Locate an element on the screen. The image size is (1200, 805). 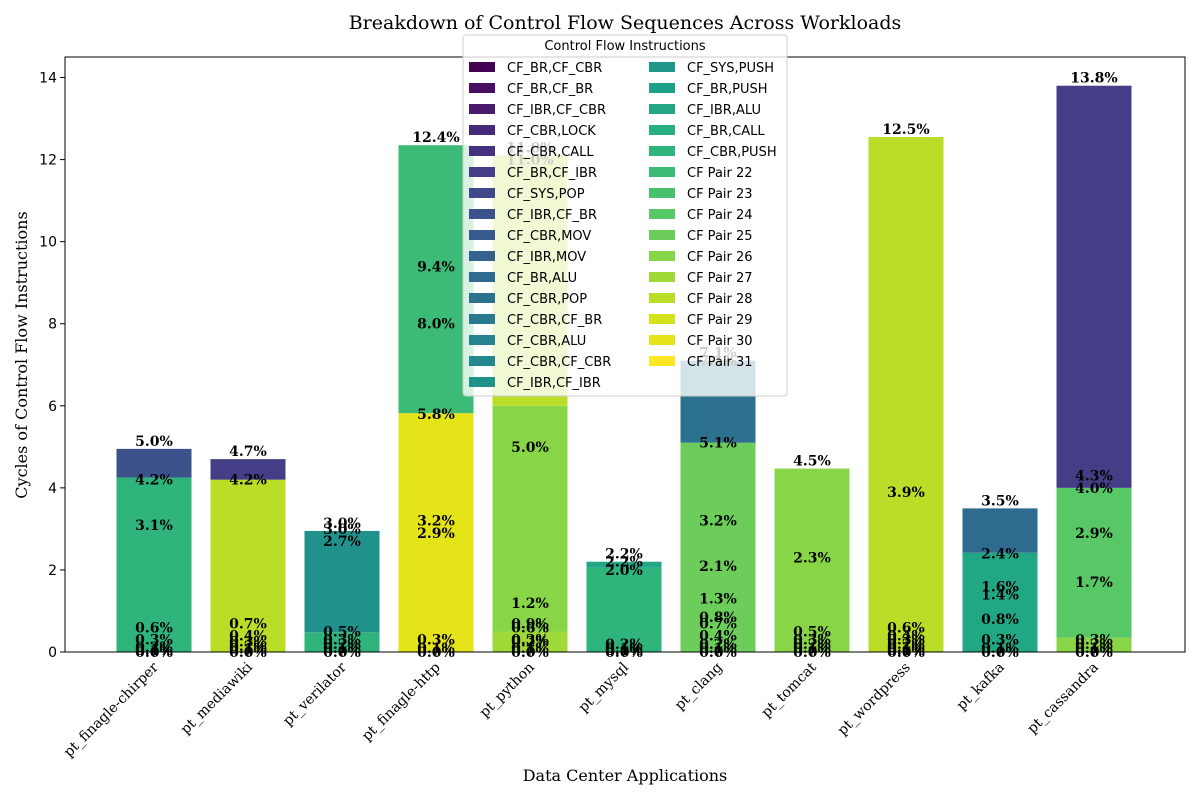
x-axis-title: Data Center Applications is located at coordinates (625, 775).